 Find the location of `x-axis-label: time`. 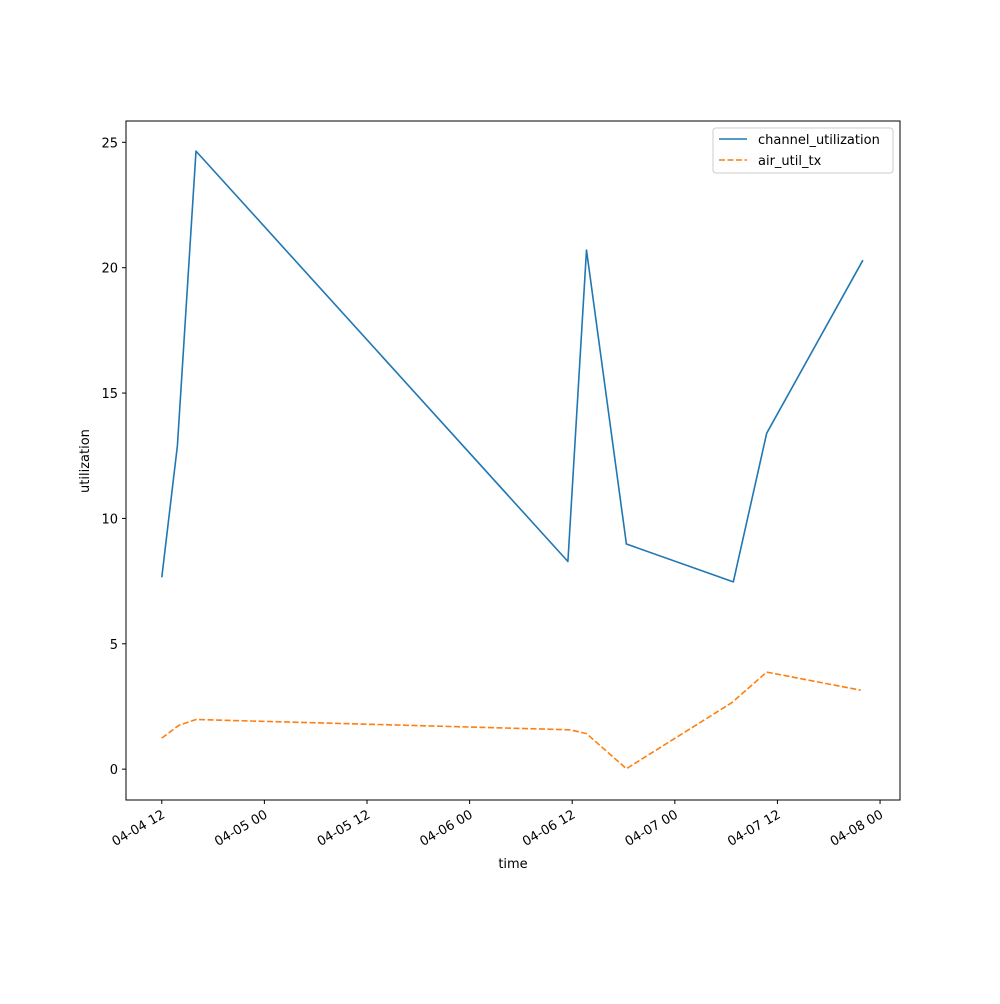

x-axis-label: time is located at coordinates (512, 864).